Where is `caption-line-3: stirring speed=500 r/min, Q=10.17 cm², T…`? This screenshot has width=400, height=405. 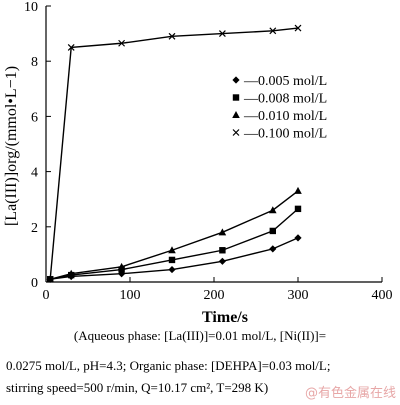 caption-line-3: stirring speed=500 r/min, Q=10.17 cm², T… is located at coordinates (137, 387).